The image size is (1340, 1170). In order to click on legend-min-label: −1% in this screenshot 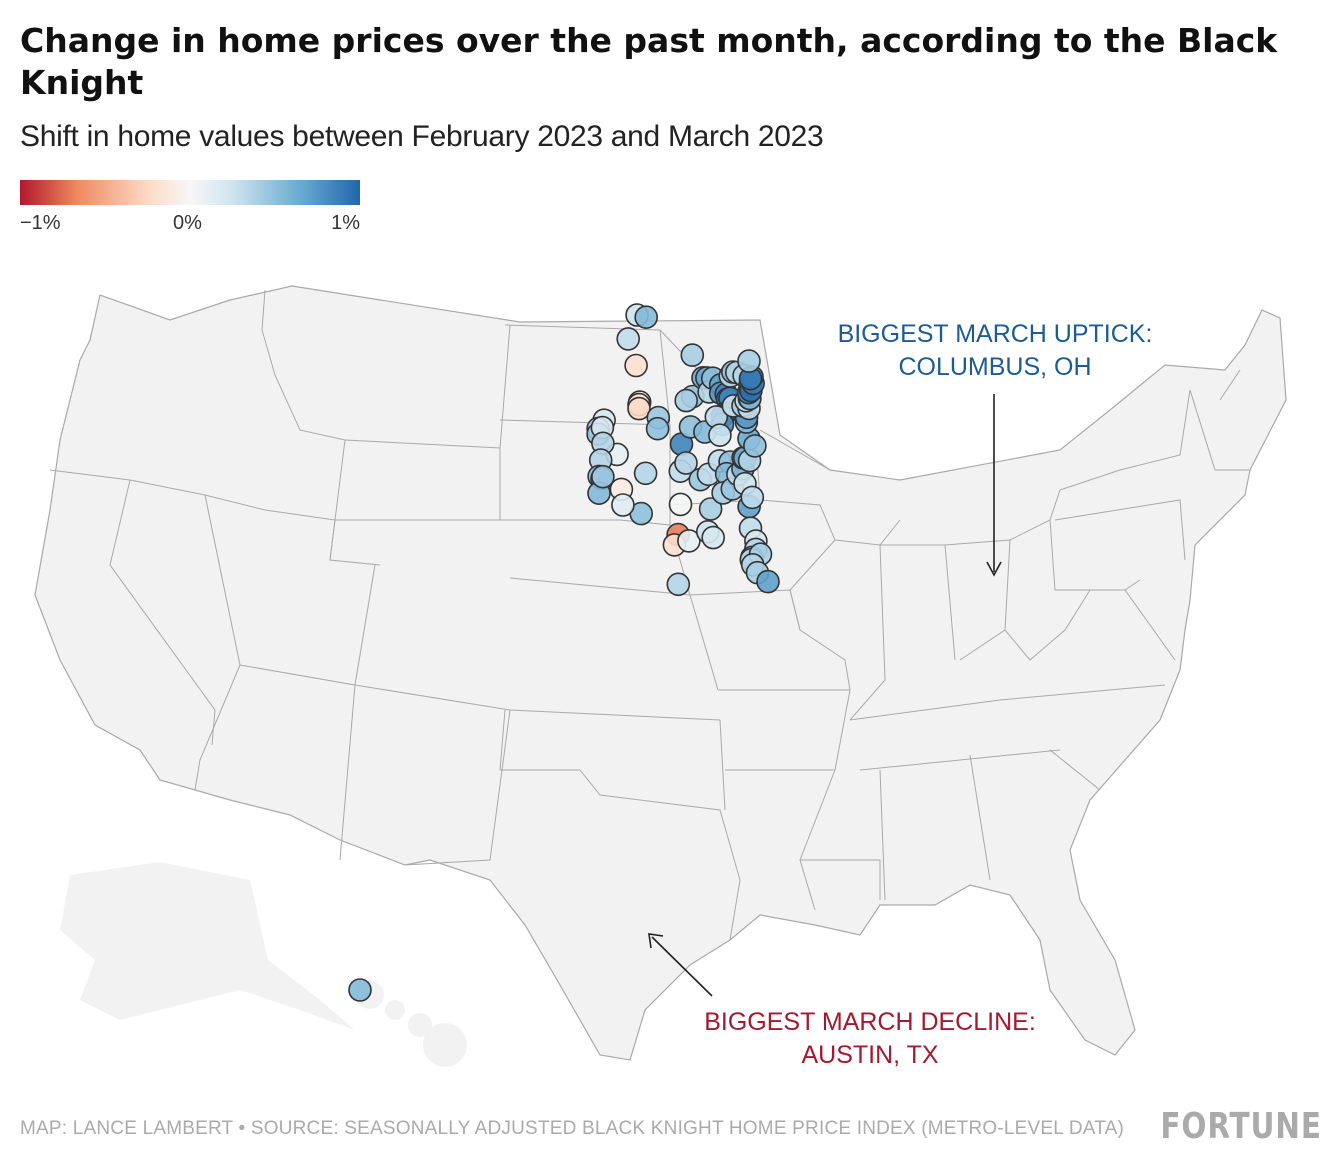, I will do `click(40, 223)`.